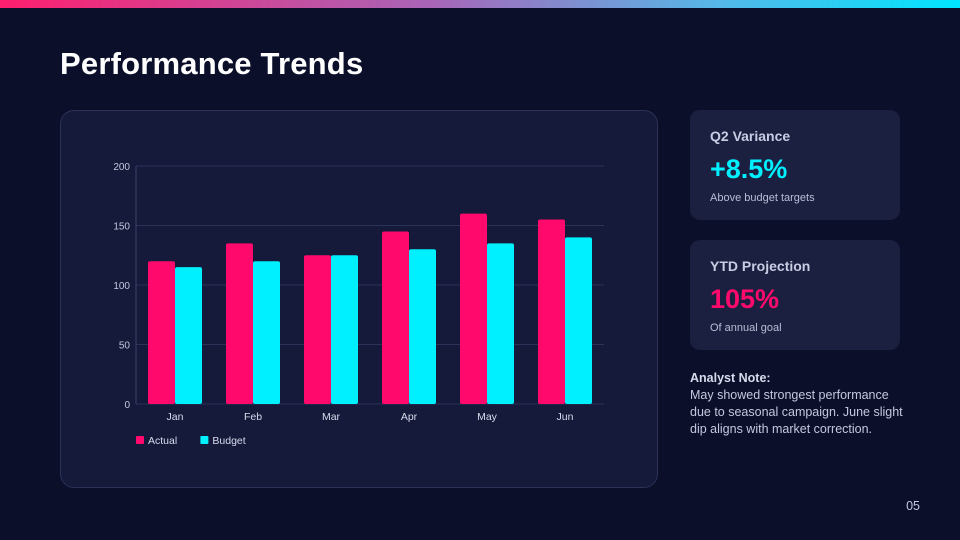 The width and height of the screenshot is (960, 540). I want to click on bar-budget-apr, so click(422, 326).